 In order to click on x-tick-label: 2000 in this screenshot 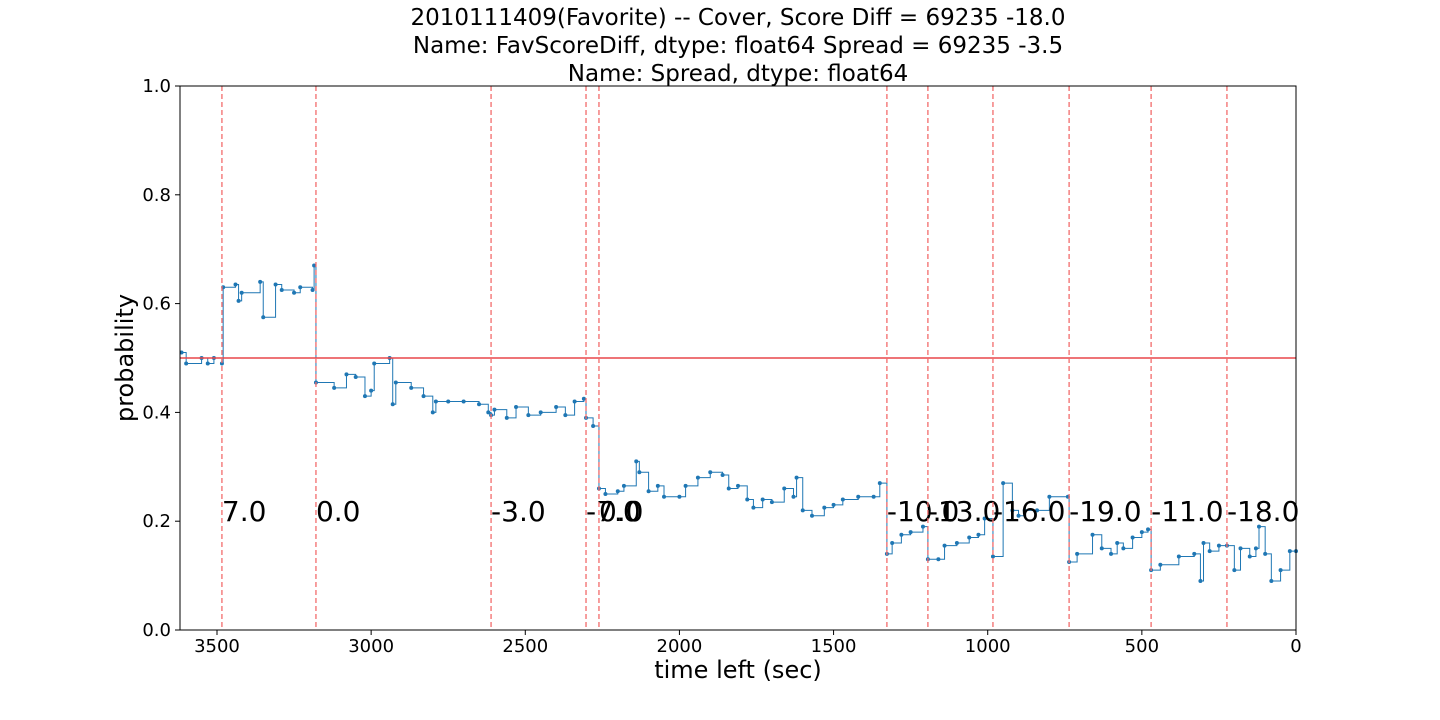, I will do `click(680, 646)`.